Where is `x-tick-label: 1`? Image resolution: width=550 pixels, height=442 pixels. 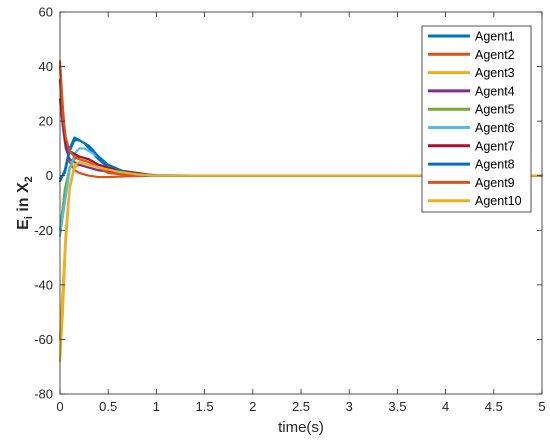 x-tick-label: 1 is located at coordinates (156, 406).